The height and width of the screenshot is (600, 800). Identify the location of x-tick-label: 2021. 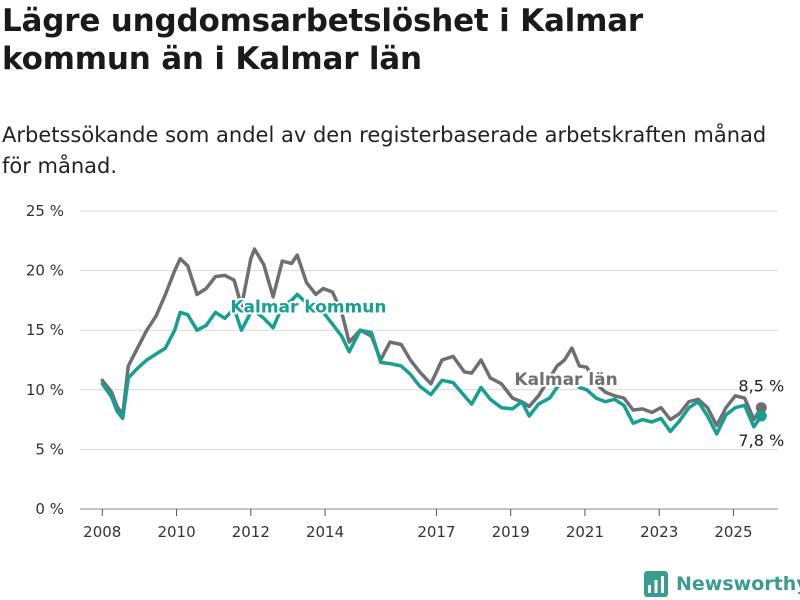
(585, 532).